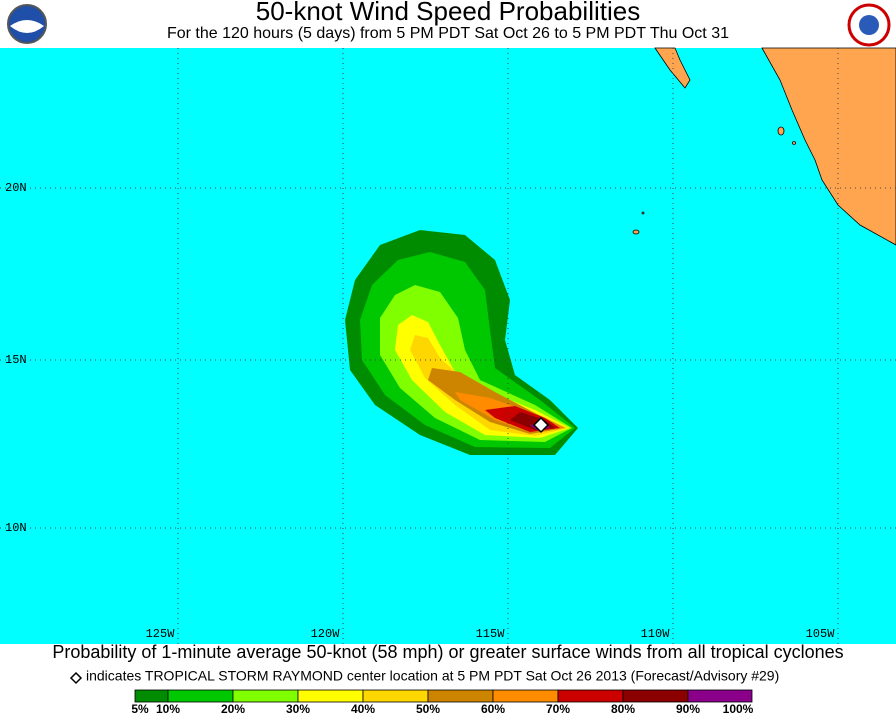 This screenshot has width=896, height=716. What do you see at coordinates (558, 709) in the screenshot?
I see `legend-label: 70%` at bounding box center [558, 709].